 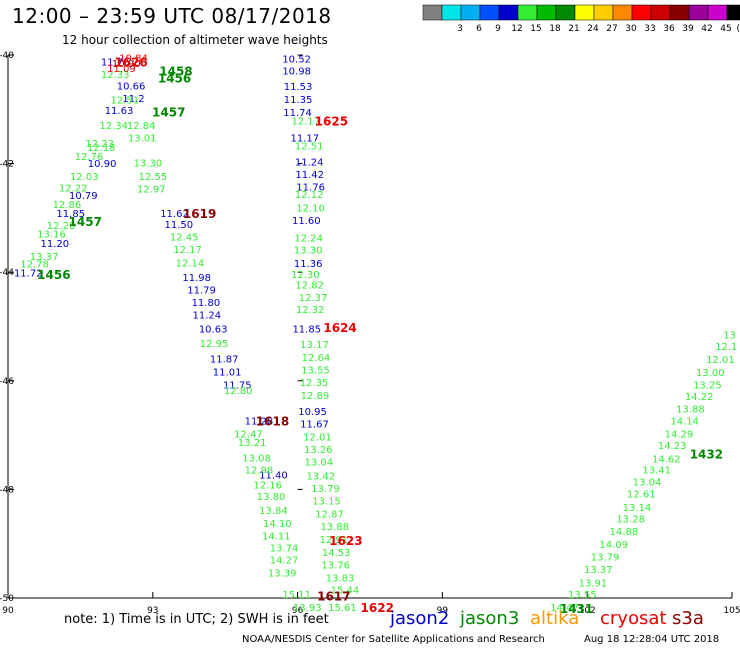 I want to click on swh-point-jason3: 13.91, so click(x=593, y=583).